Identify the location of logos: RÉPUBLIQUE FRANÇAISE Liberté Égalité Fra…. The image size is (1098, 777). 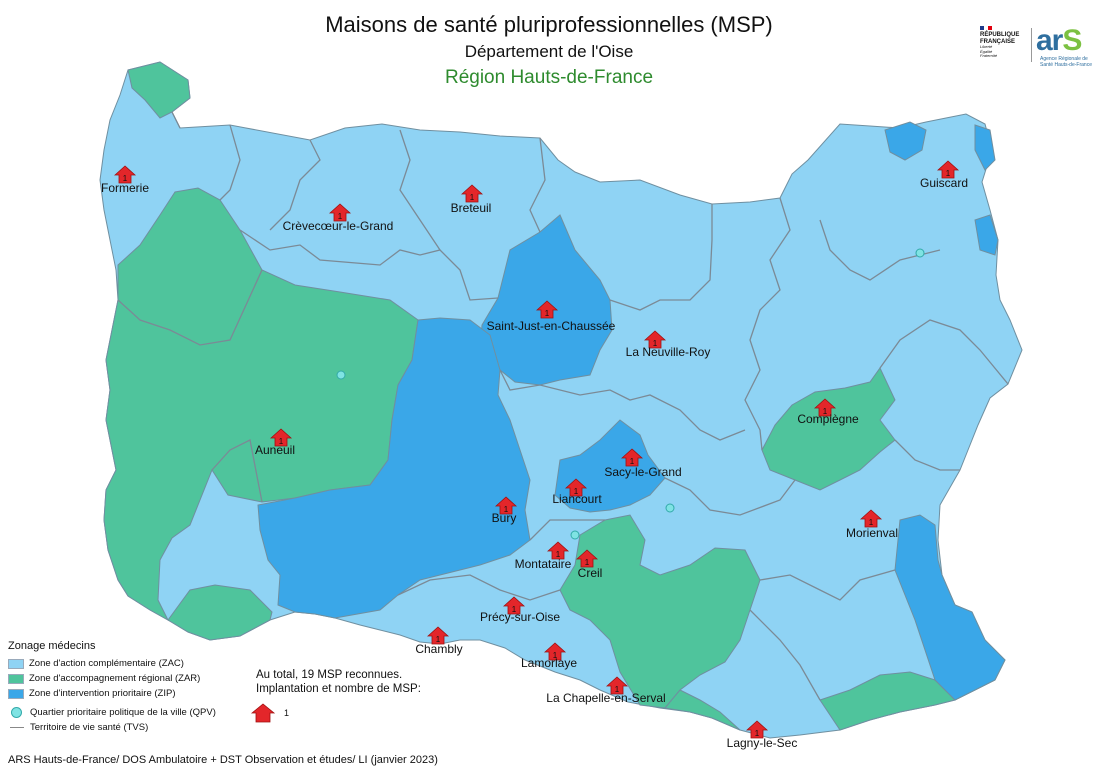
(1036, 46).